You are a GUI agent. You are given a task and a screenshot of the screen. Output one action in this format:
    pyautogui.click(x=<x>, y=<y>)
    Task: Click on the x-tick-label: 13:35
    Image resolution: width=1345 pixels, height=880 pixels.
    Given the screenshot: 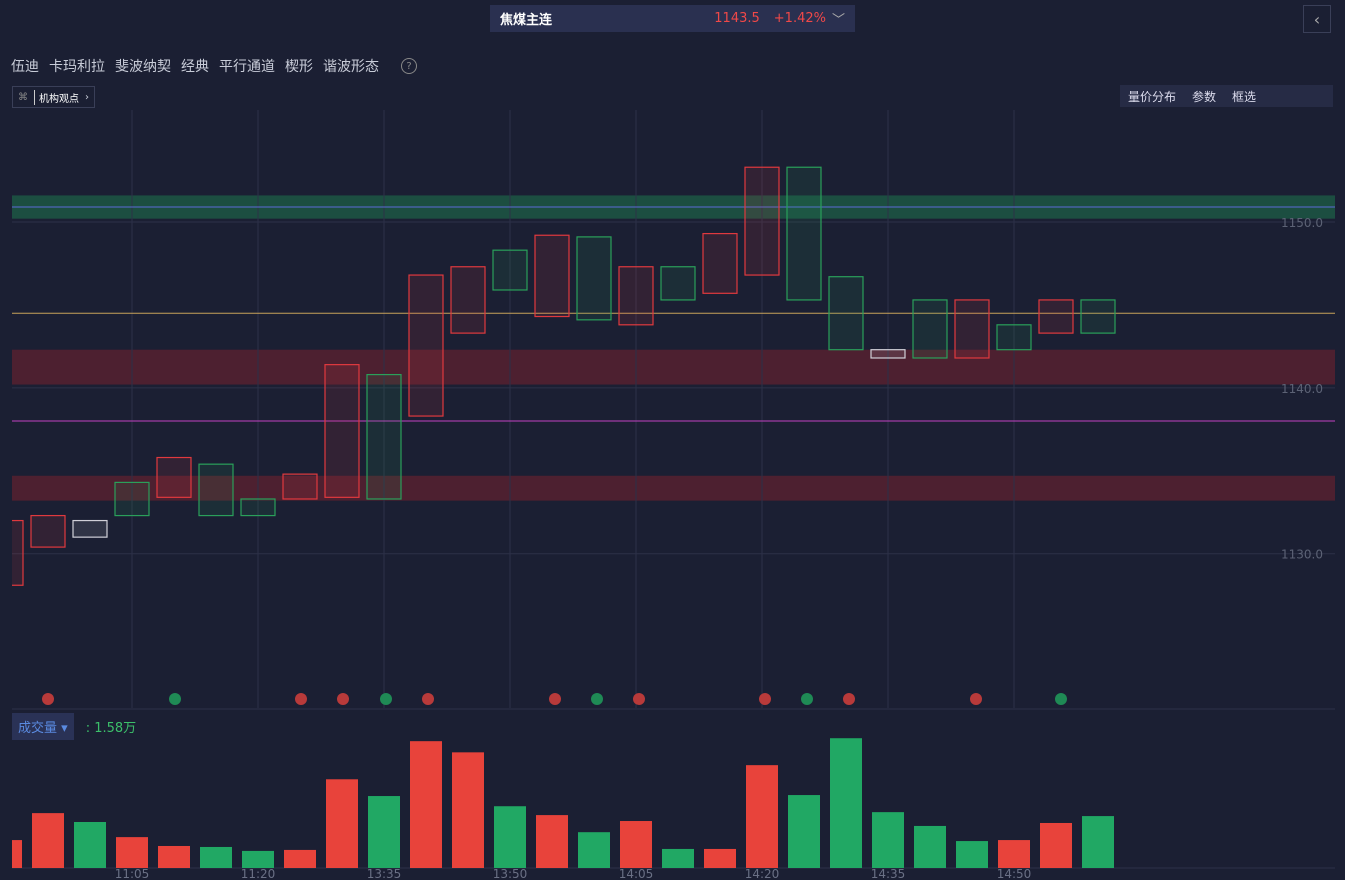 What is the action you would take?
    pyautogui.click(x=384, y=873)
    